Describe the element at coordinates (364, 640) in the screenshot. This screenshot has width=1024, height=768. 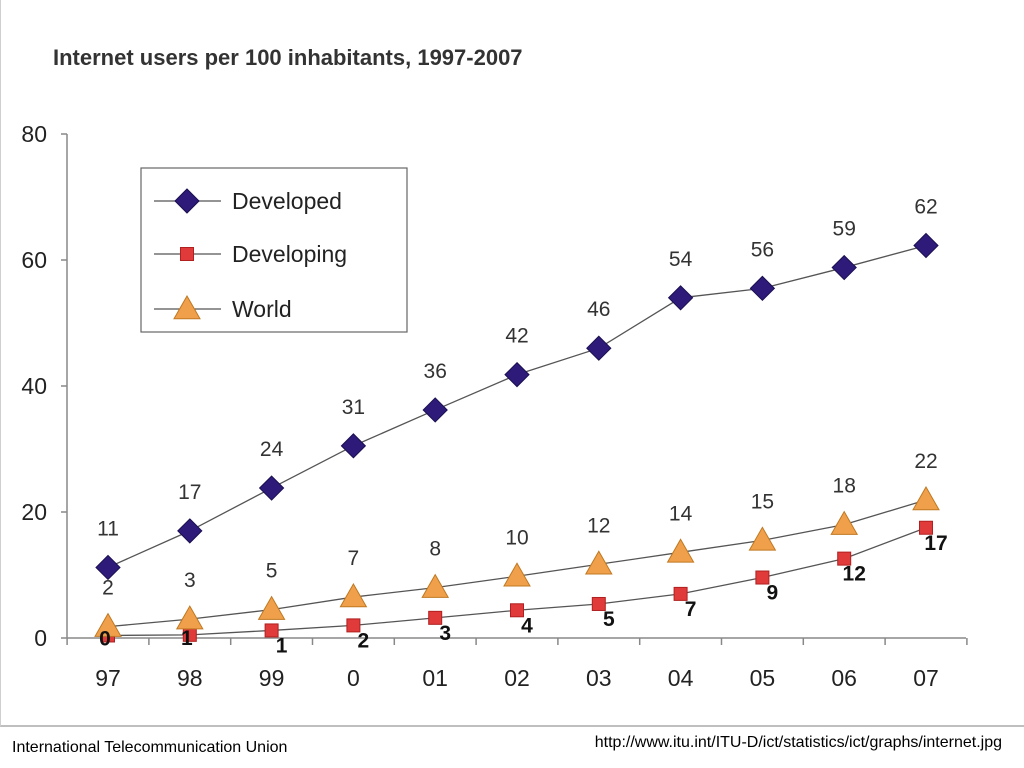
I see `developing-data-label: 2` at that location.